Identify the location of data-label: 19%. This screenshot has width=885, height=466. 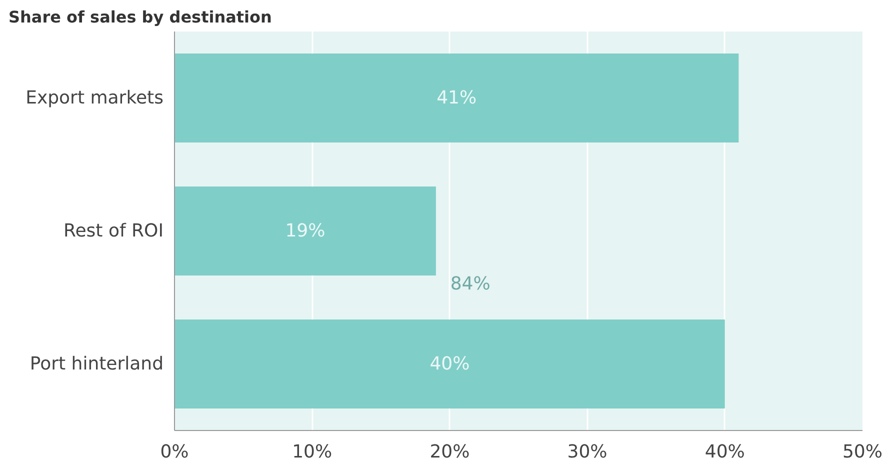
(305, 231).